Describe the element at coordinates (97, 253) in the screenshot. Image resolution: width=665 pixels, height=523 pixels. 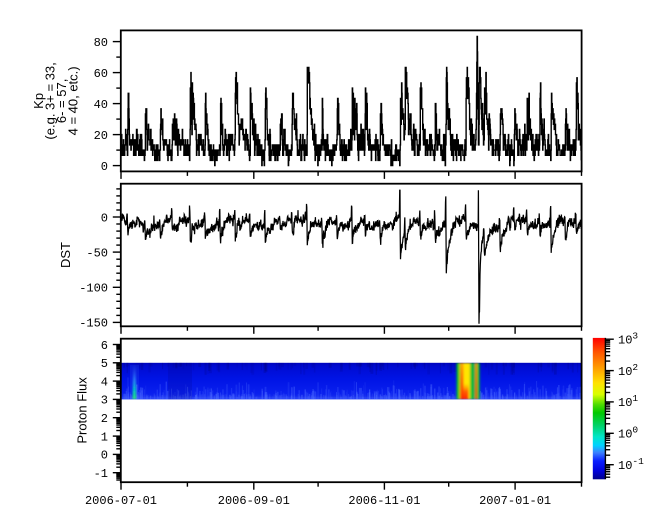
I see `svg-text: -50` at that location.